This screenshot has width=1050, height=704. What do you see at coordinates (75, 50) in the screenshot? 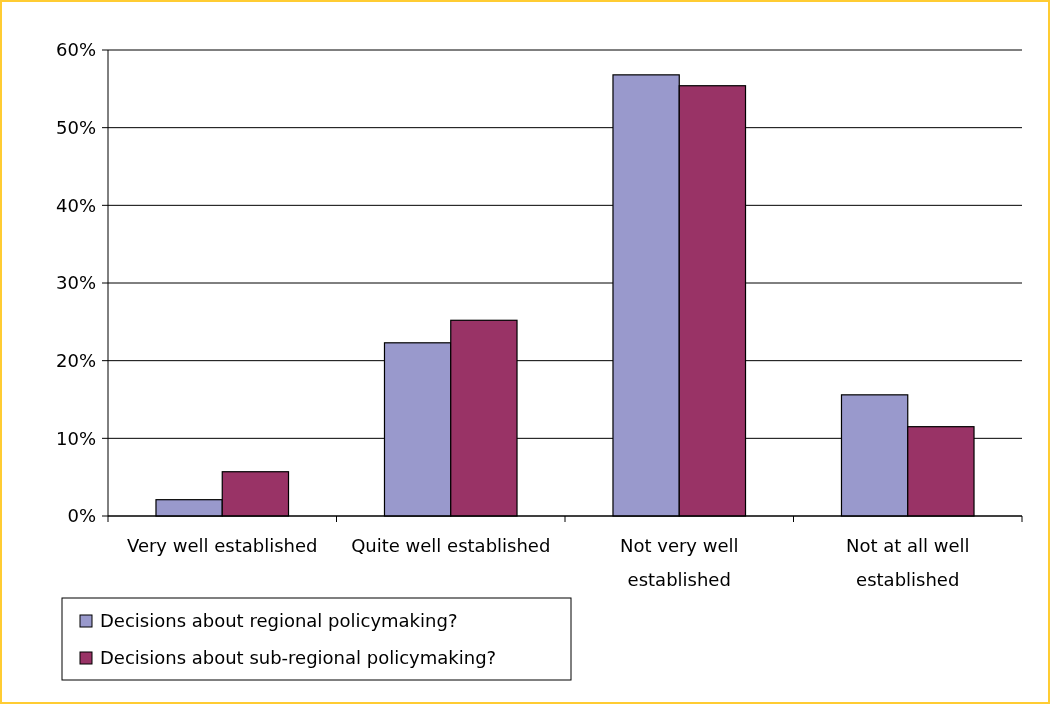
I see `y-tick-label: 60%` at bounding box center [75, 50].